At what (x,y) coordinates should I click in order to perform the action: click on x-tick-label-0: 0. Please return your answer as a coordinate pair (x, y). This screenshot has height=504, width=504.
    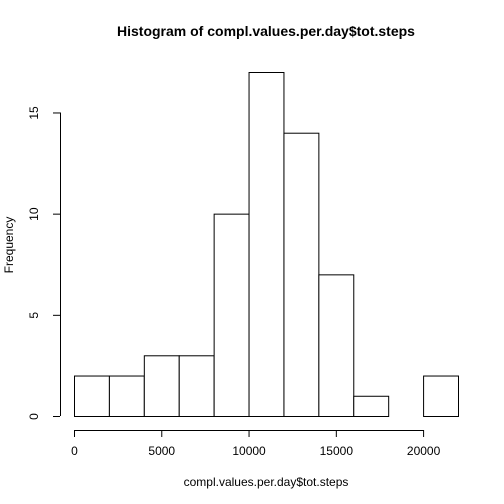
    Looking at the image, I should click on (74, 451).